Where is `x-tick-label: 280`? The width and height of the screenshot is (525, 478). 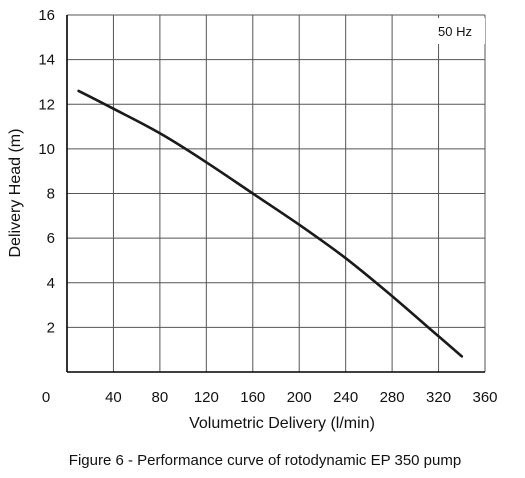 x-tick-label: 280 is located at coordinates (392, 397).